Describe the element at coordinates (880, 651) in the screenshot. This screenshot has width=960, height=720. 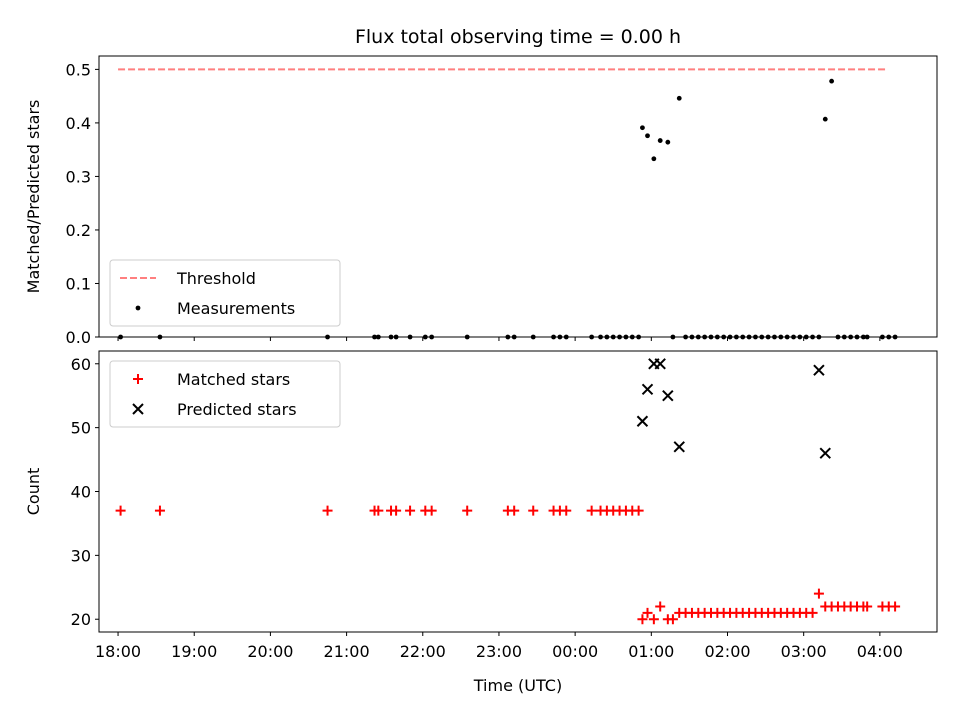
I see `x-tick-label: 04:00` at that location.